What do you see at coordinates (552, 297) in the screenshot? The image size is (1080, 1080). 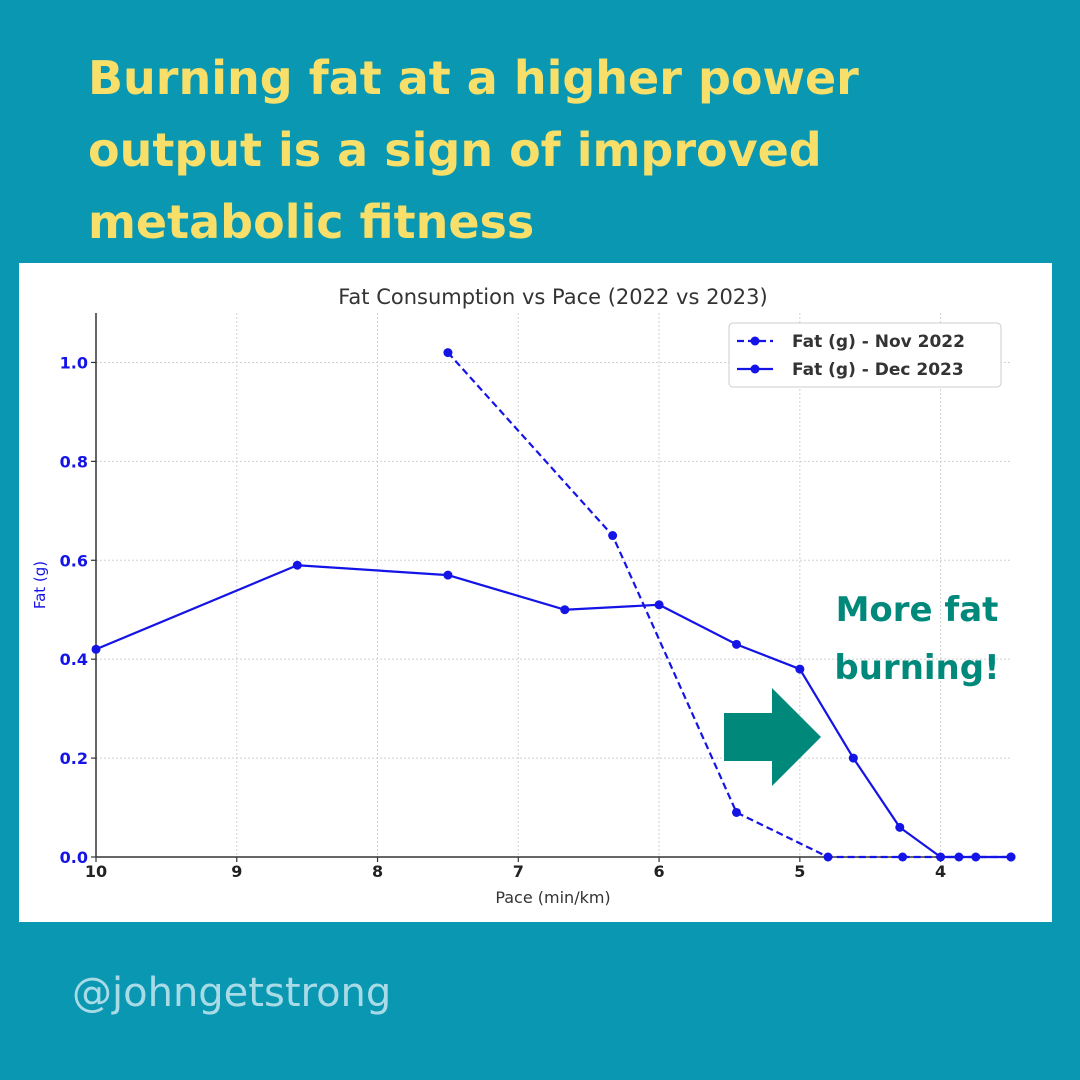 I see `chart-title: Fat Consumption vs Pace (2022 vs 2023)` at bounding box center [552, 297].